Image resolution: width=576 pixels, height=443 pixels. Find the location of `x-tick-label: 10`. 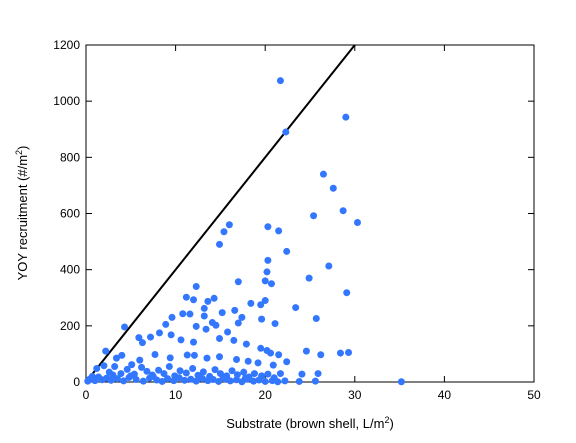

x-tick-label: 10 is located at coordinates (176, 395).